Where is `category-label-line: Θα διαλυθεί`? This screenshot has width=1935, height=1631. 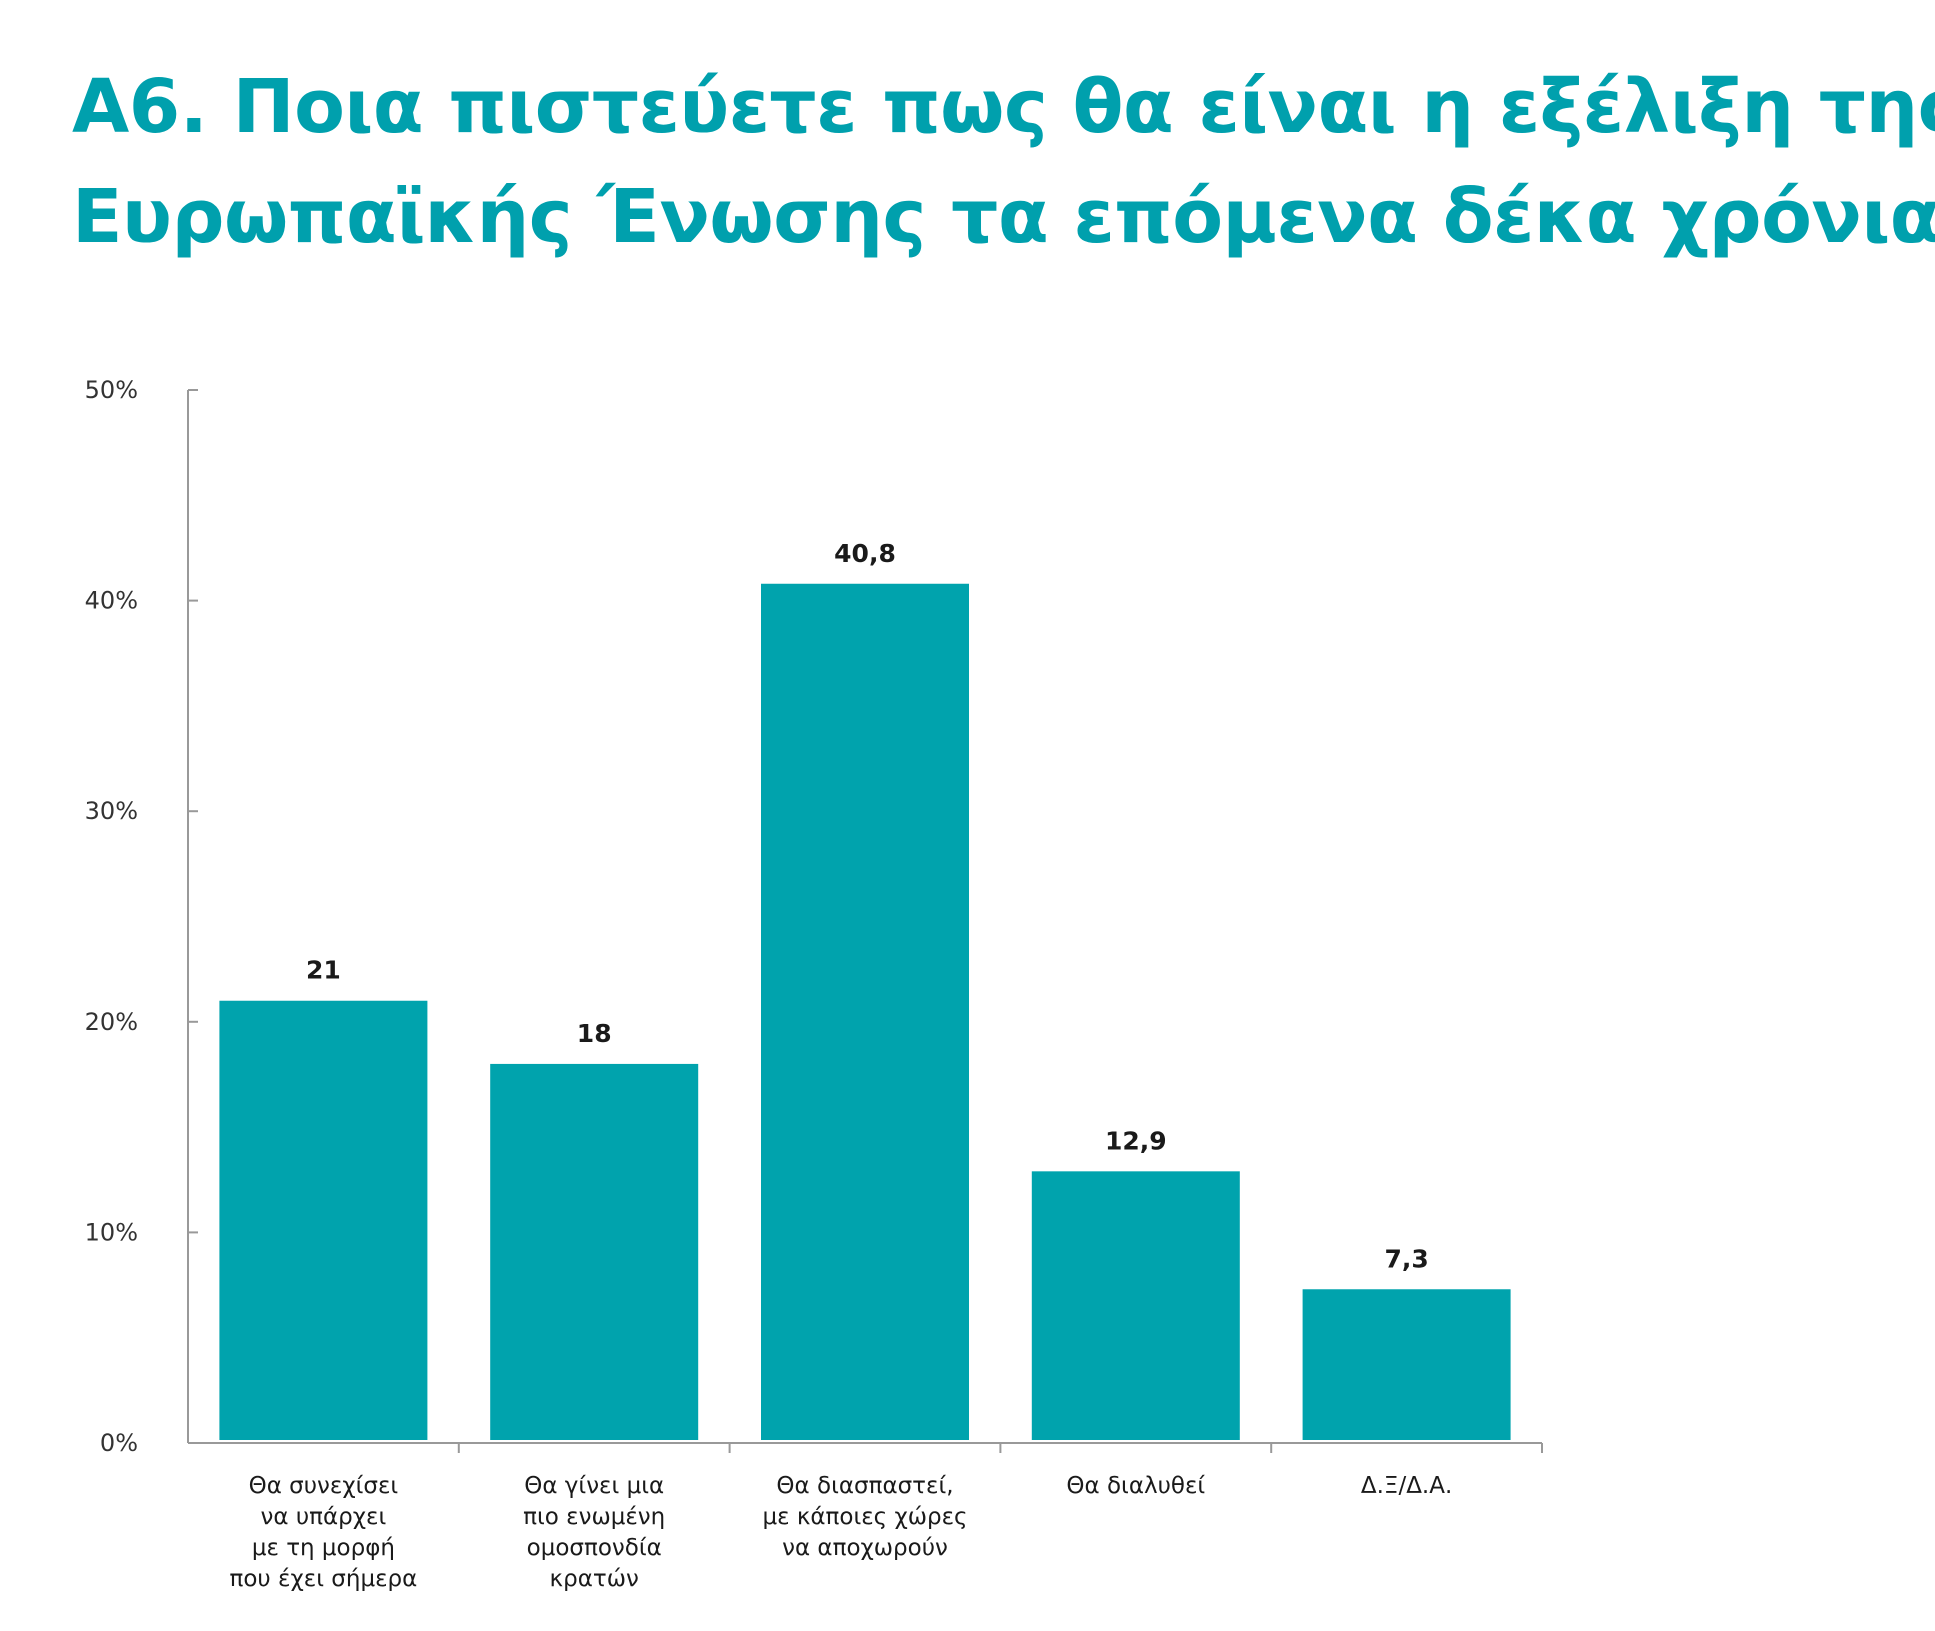 category-label-line: Θα διαλυθεί is located at coordinates (1135, 1486).